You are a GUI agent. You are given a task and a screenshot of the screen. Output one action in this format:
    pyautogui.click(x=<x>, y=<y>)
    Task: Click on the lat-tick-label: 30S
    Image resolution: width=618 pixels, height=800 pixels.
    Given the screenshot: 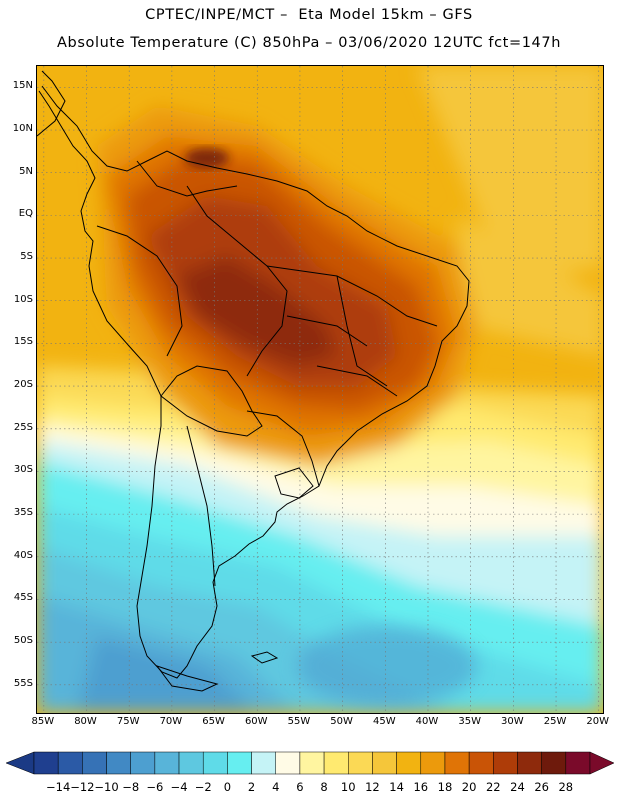 What is the action you would take?
    pyautogui.click(x=23, y=470)
    